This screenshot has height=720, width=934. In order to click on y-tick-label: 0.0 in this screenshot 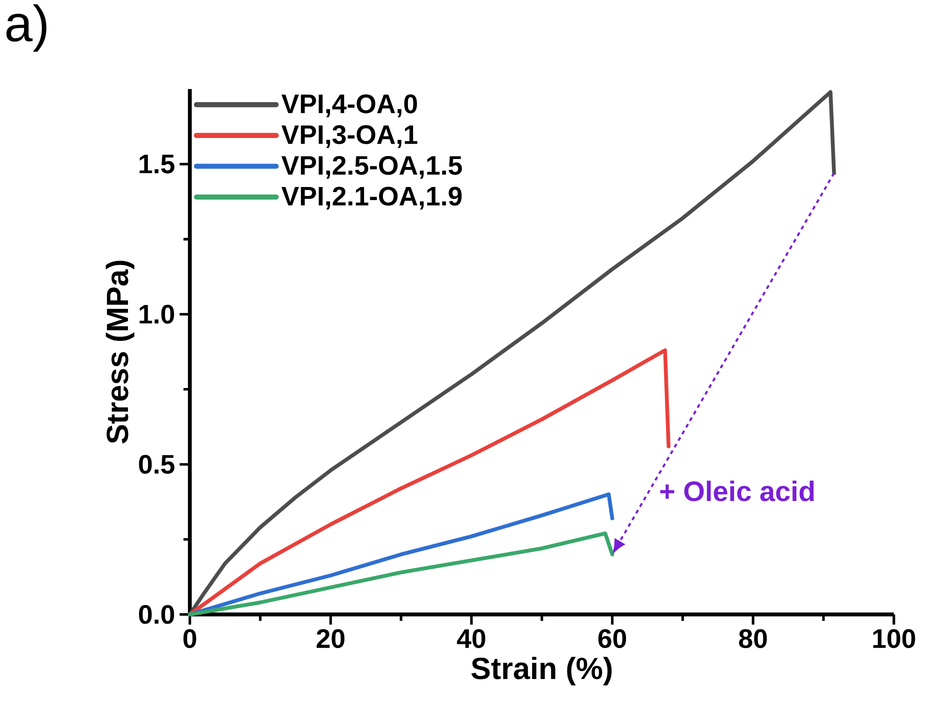, I will do `click(156, 614)`.